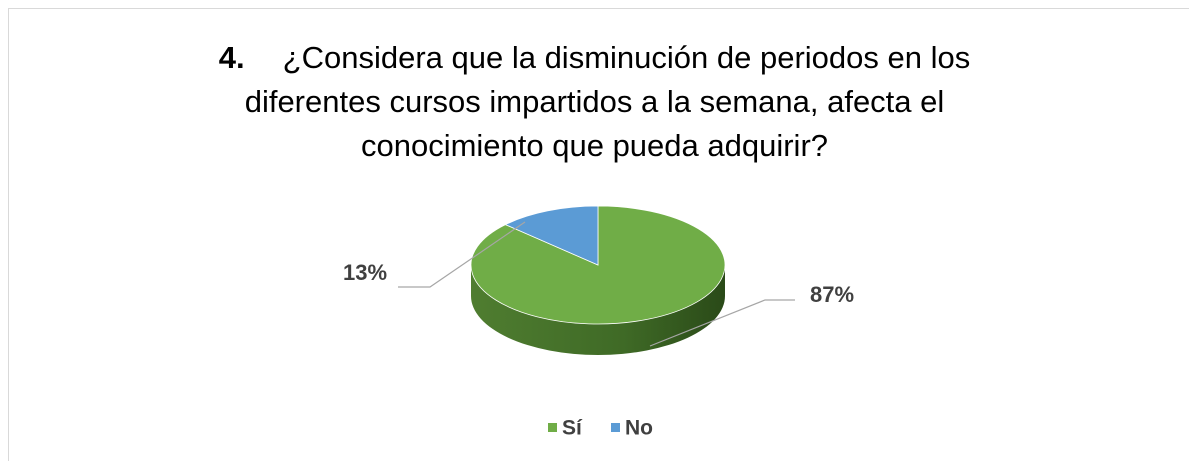  What do you see at coordinates (639, 428) in the screenshot?
I see `legend-label: No` at bounding box center [639, 428].